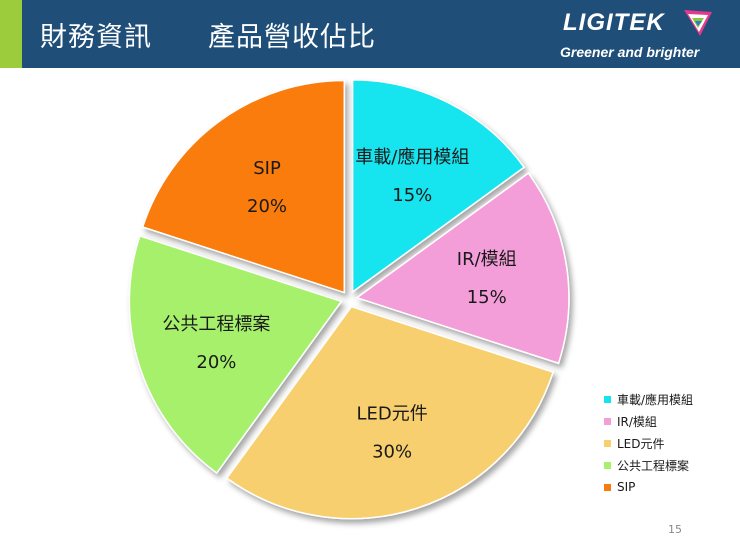 Image resolution: width=740 pixels, height=559 pixels. What do you see at coordinates (655, 399) in the screenshot?
I see `legend-label: 車載/應用模組` at bounding box center [655, 399].